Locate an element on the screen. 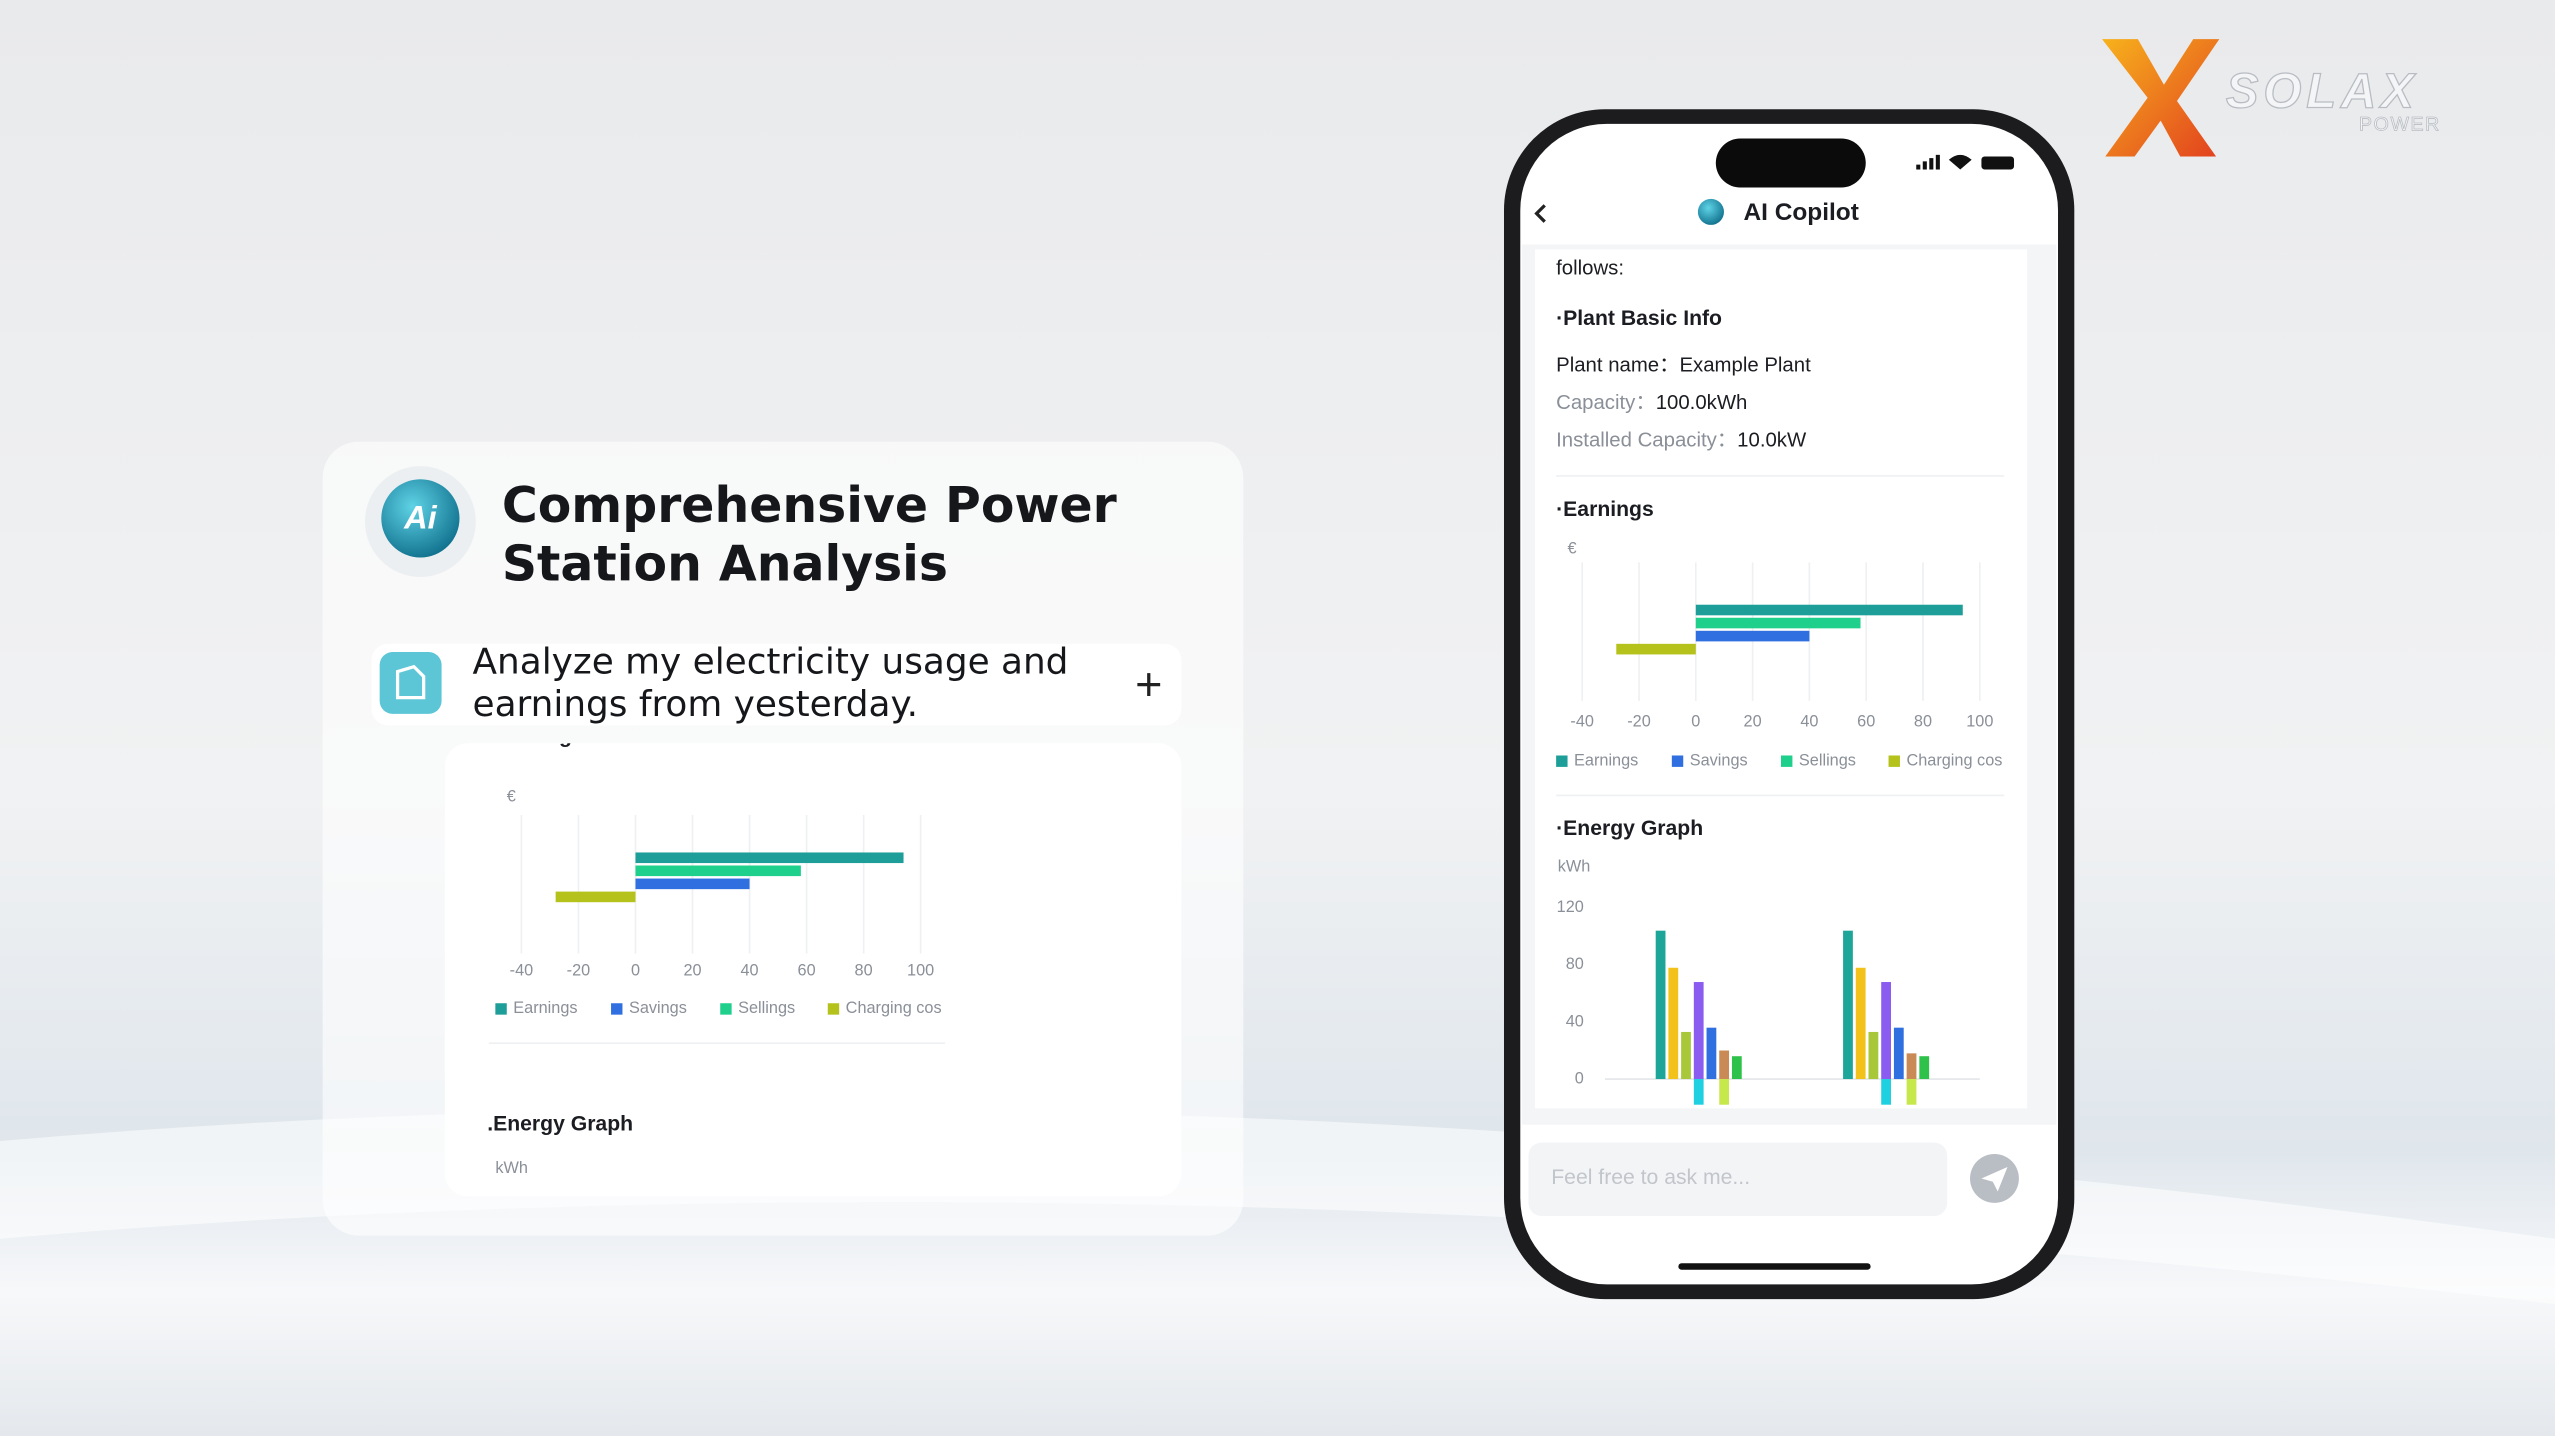 The image size is (2555, 1436). message-card is located at coordinates (1781, 679).